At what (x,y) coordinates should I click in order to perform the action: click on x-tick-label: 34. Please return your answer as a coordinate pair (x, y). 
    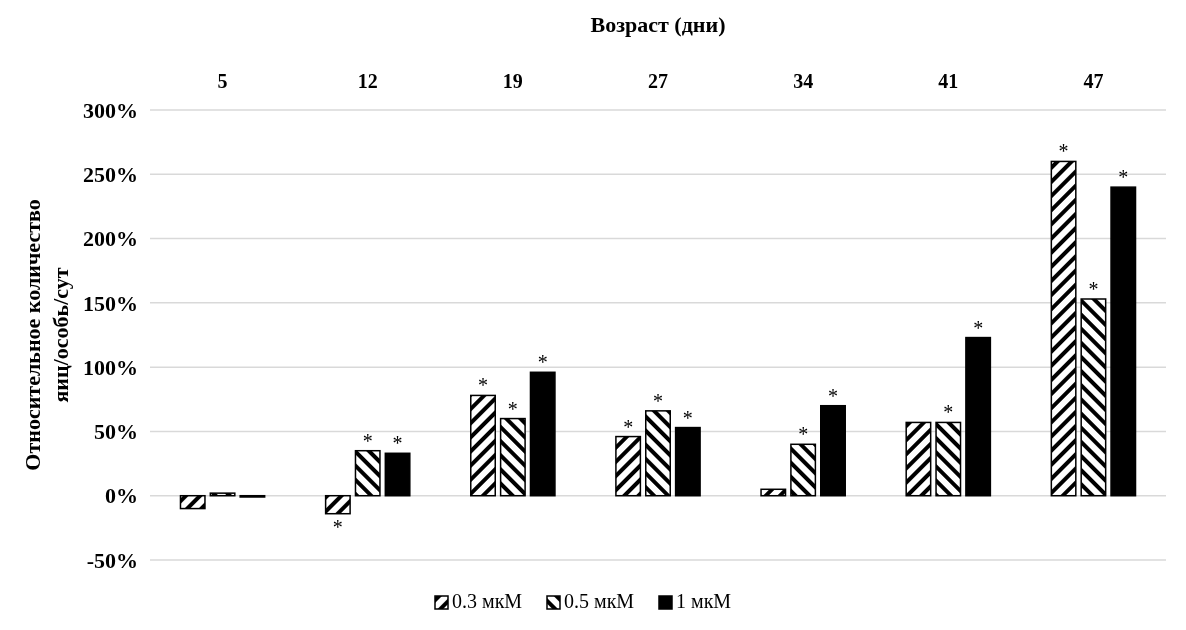
    Looking at the image, I should click on (803, 81).